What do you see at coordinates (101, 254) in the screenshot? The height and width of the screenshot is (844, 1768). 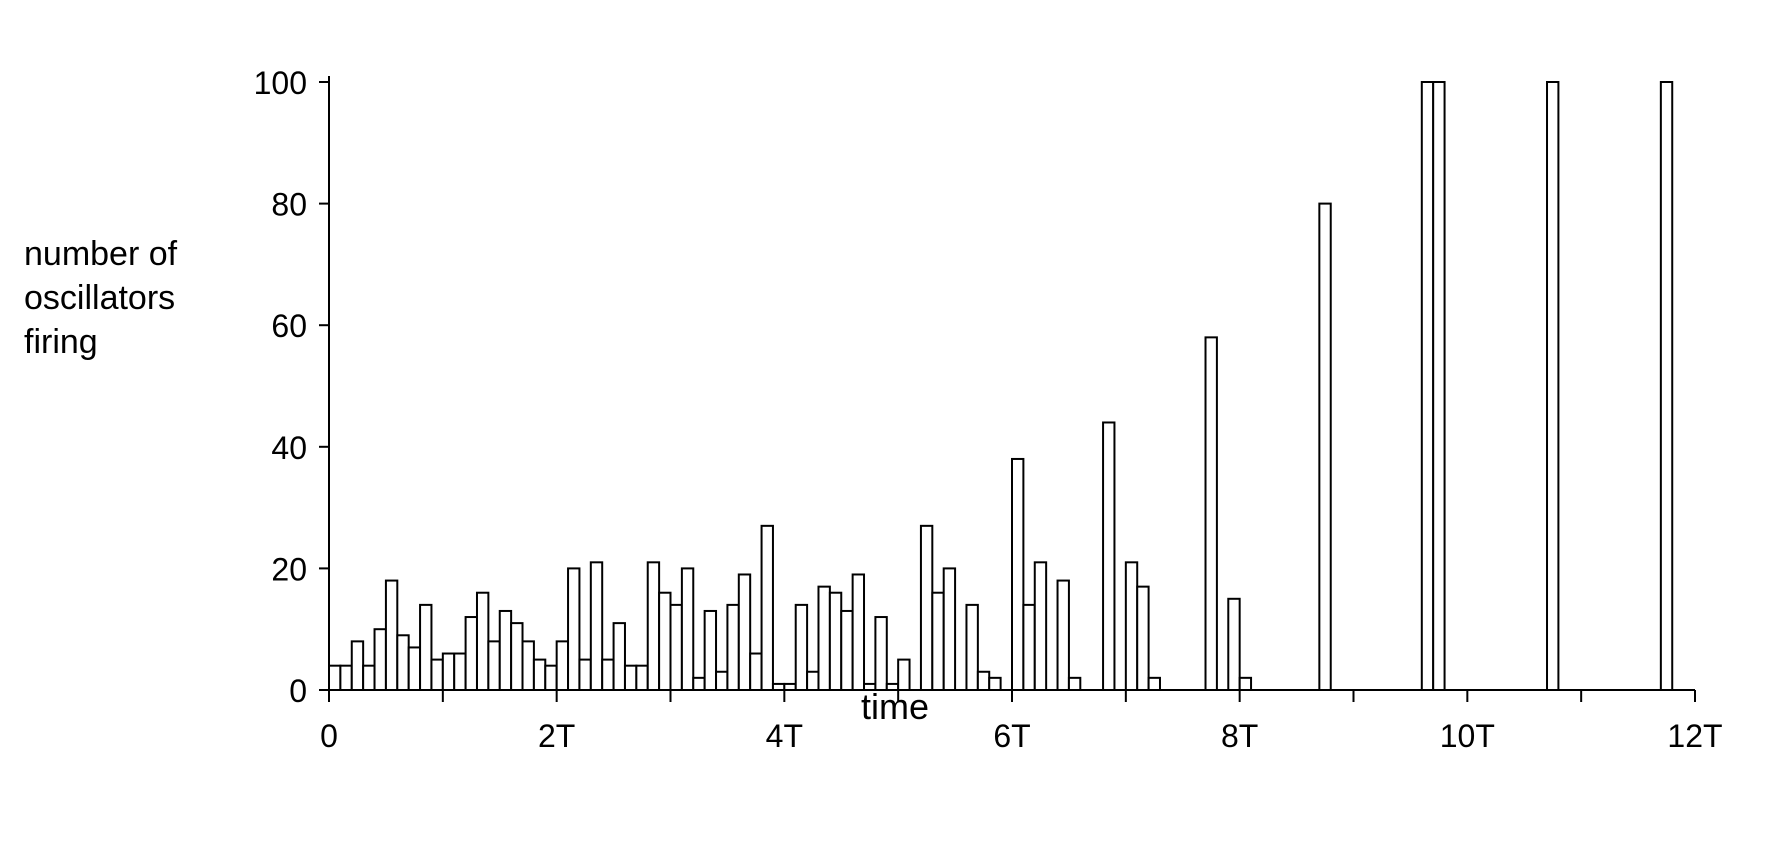 I see `y-axis-label-line-1: number of` at bounding box center [101, 254].